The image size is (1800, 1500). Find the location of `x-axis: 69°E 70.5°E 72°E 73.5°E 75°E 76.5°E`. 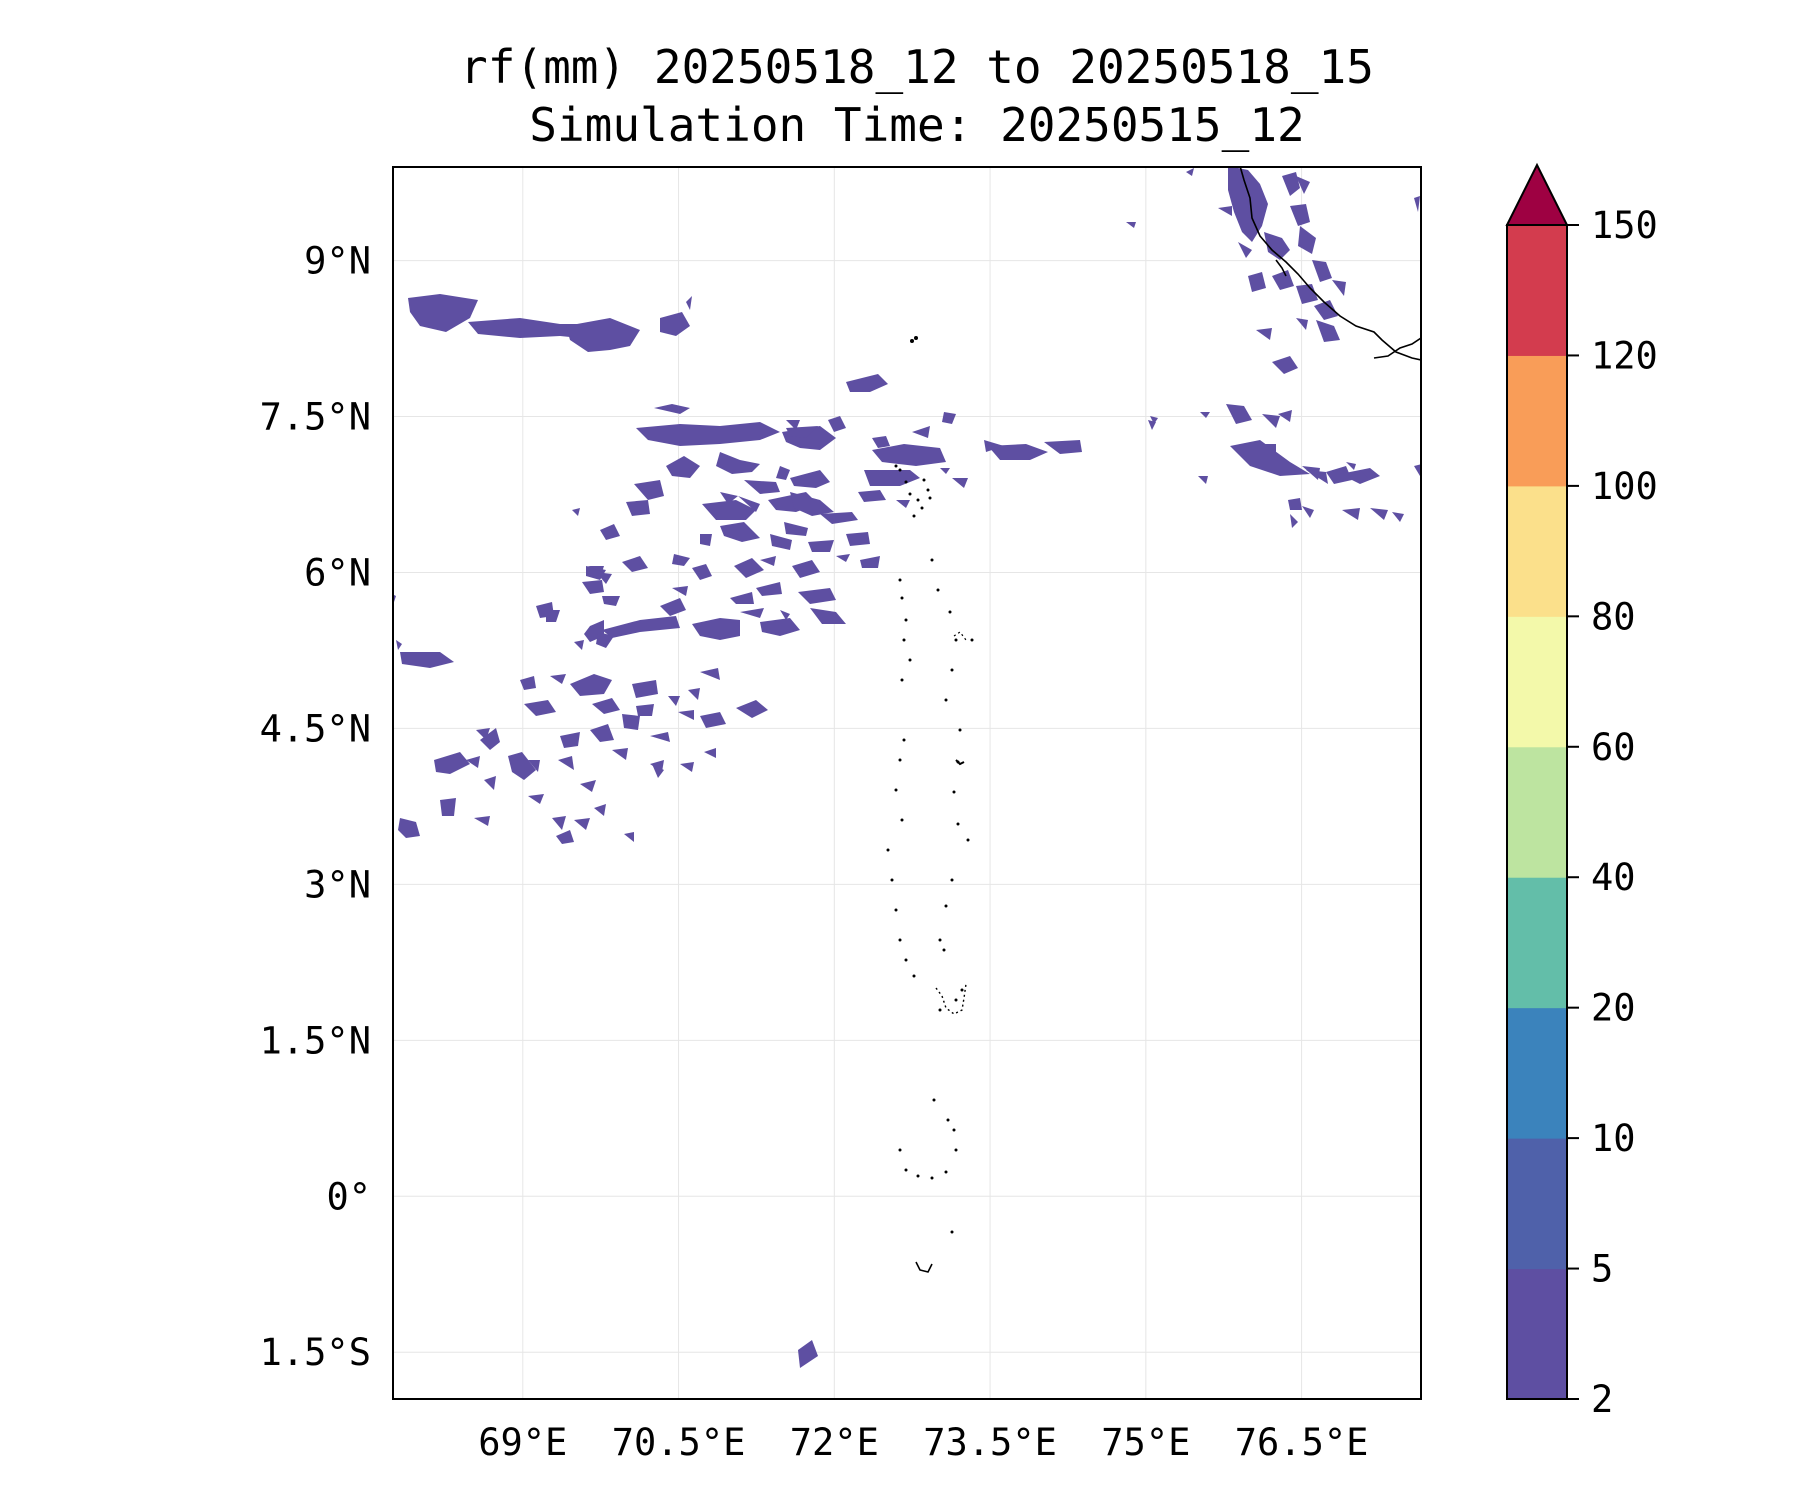

x-axis: 69°E 70.5°E 72°E 73.5°E 75°E 76.5°E is located at coordinates (923, 1442).